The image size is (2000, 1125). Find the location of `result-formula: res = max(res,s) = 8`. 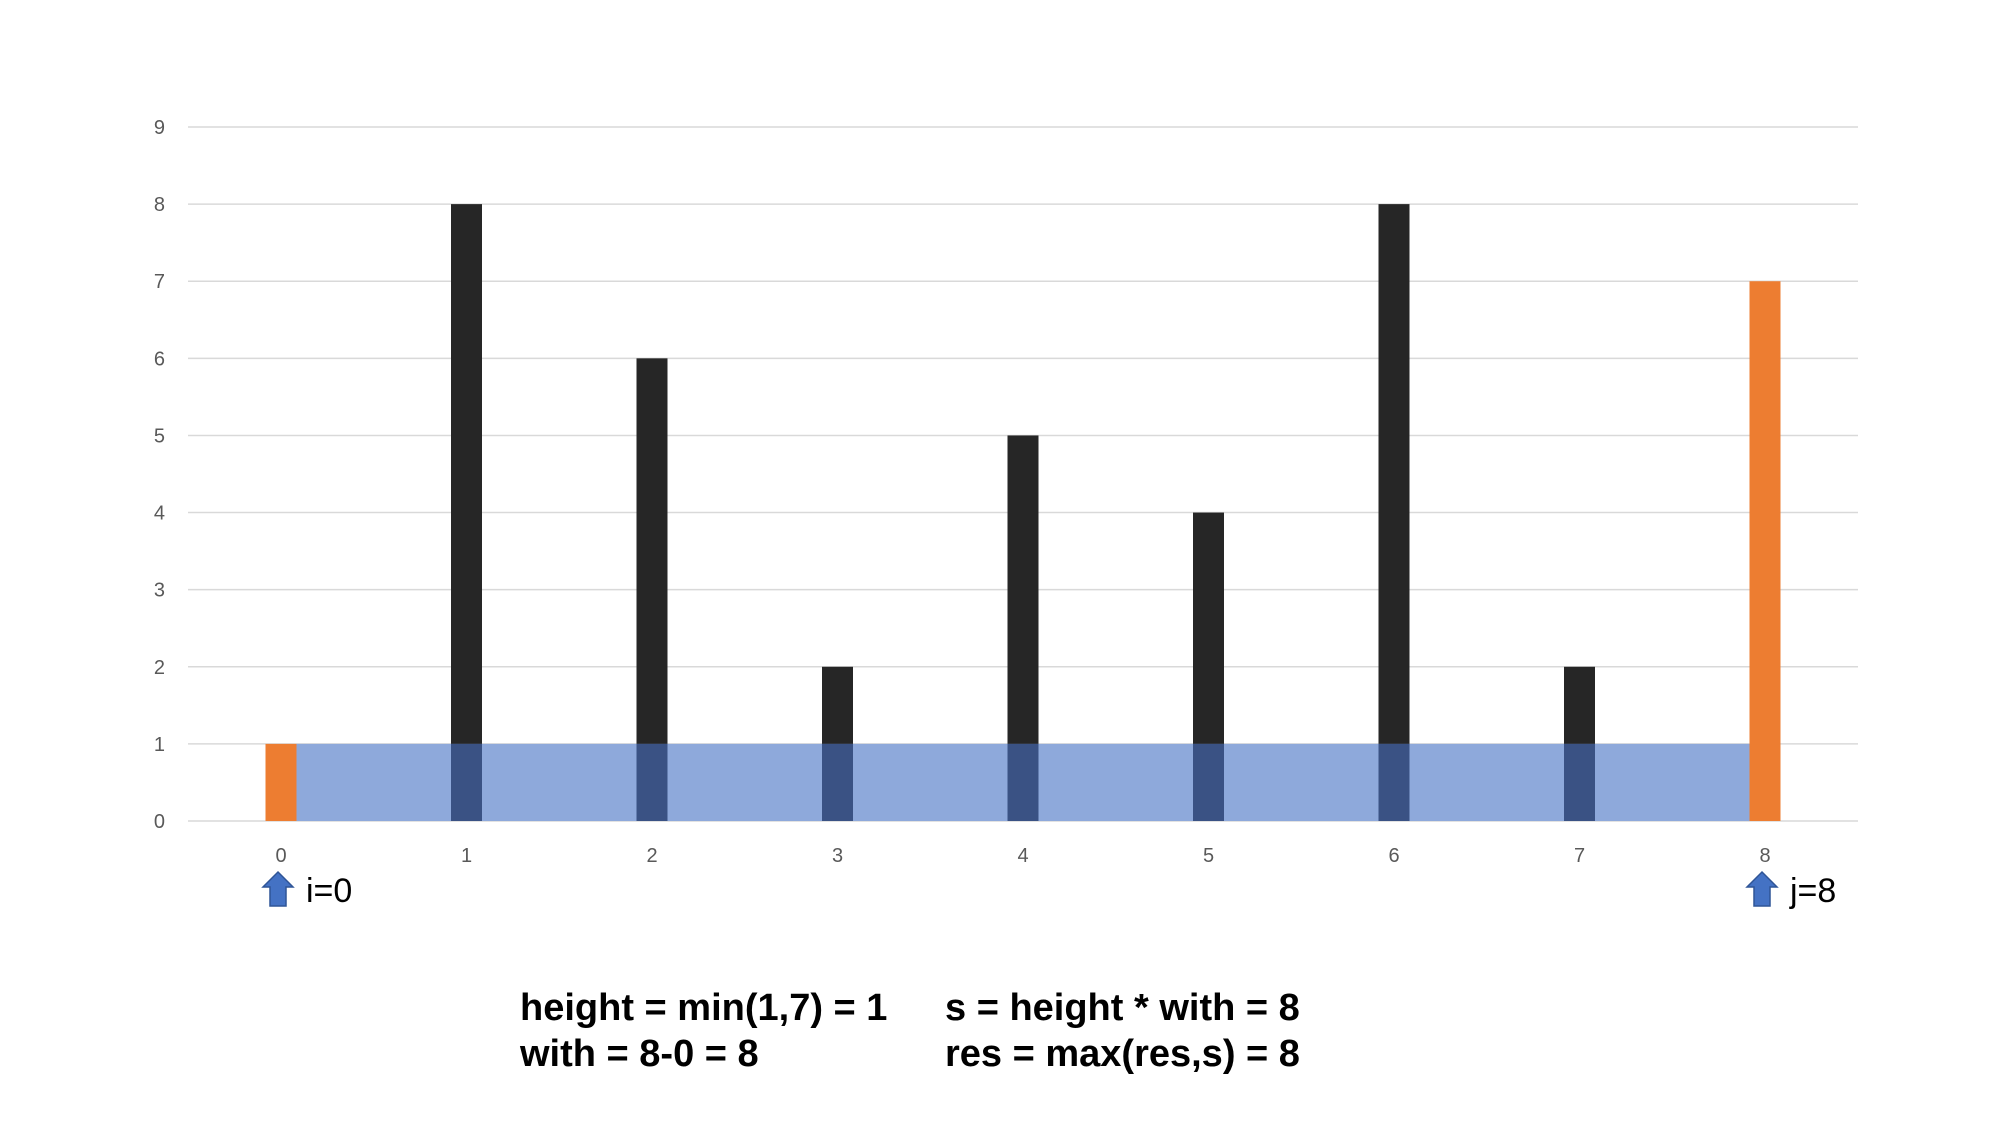

result-formula: res = max(res,s) = 8 is located at coordinates (1122, 1054).